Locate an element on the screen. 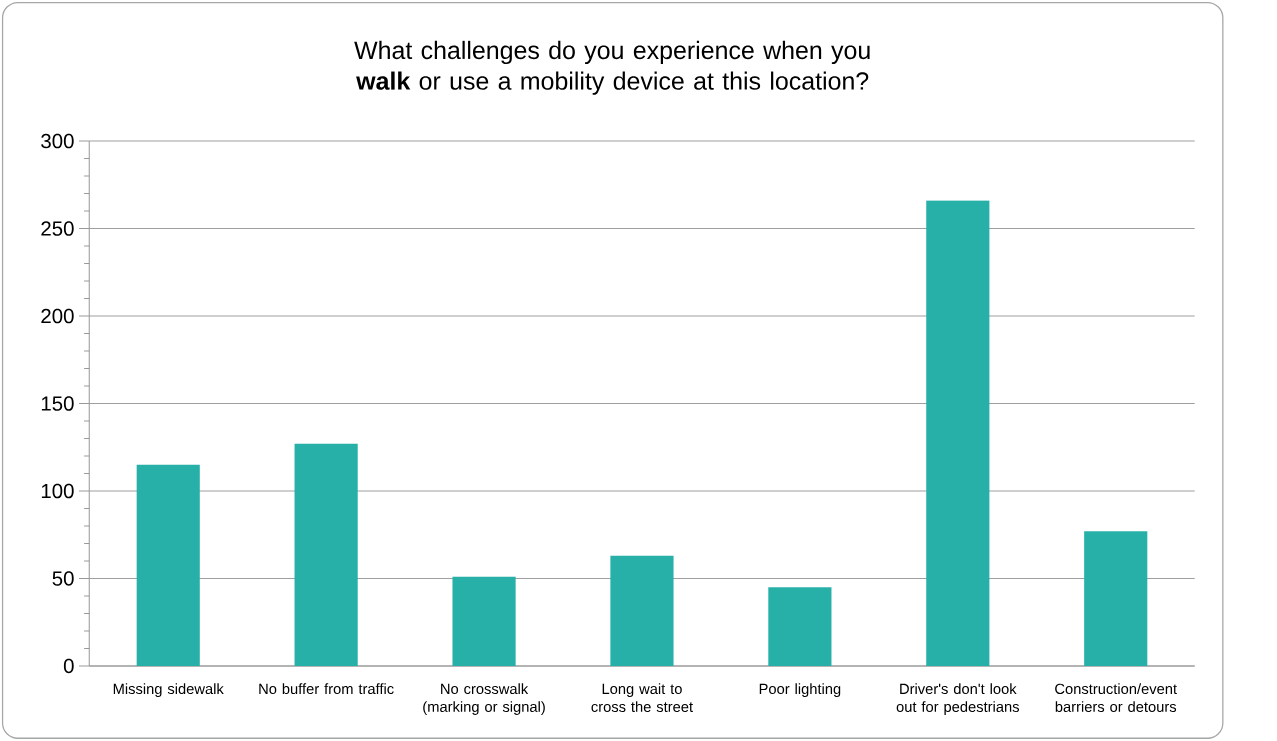 The height and width of the screenshot is (741, 1277). x-tick-label: Missing sidewalk is located at coordinates (168, 690).